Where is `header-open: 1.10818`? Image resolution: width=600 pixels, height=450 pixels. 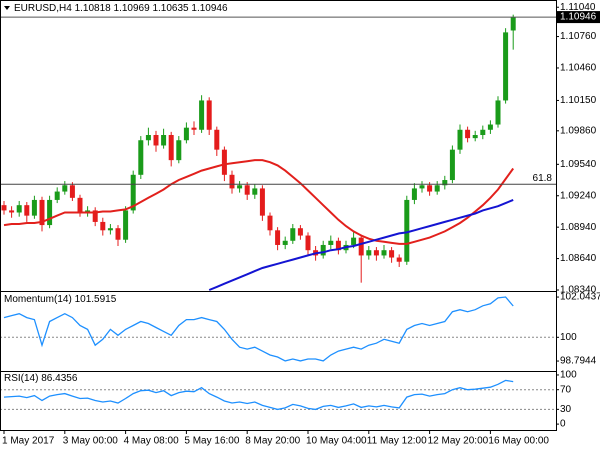 header-open: 1.10818 is located at coordinates (93, 8).